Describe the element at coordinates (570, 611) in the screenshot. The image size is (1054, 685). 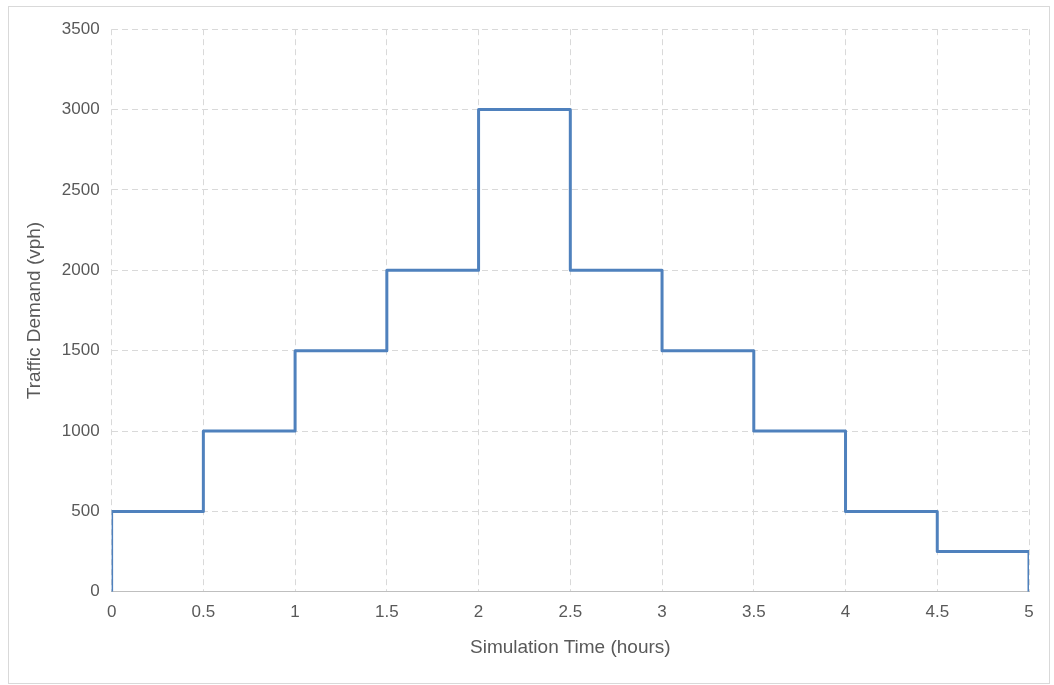
I see `x-tick-label: 2.5` at that location.